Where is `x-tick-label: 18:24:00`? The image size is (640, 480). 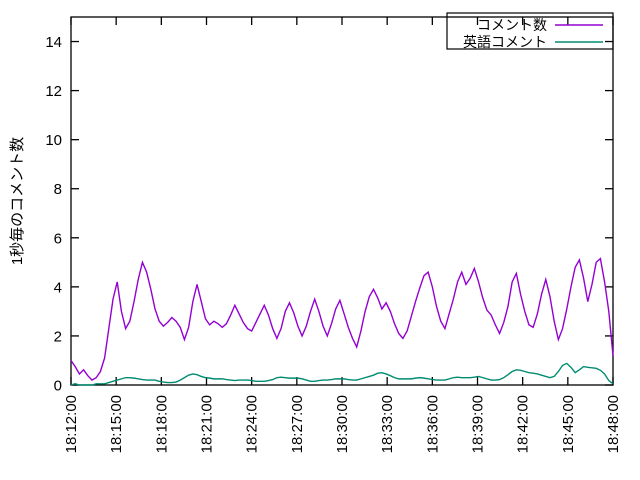
x-tick-label: 18:24:00 is located at coordinates (252, 424).